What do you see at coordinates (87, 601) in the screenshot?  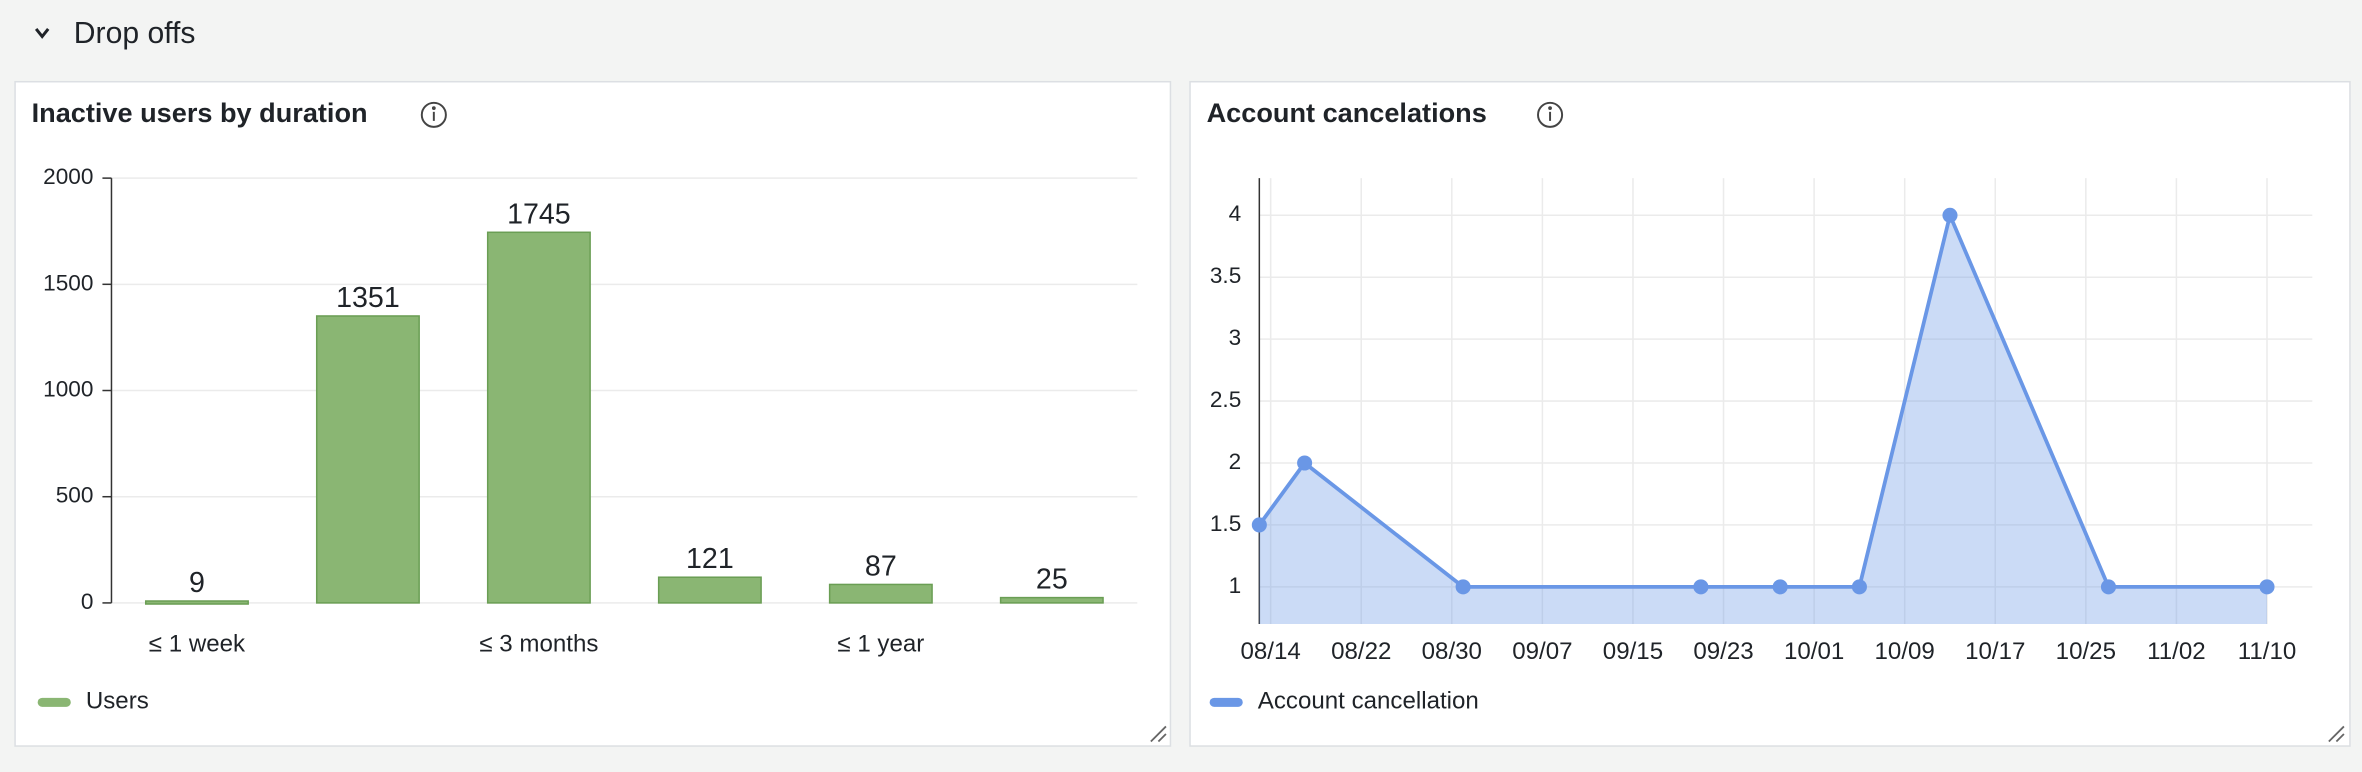 I see `y-tick-label: 0` at bounding box center [87, 601].